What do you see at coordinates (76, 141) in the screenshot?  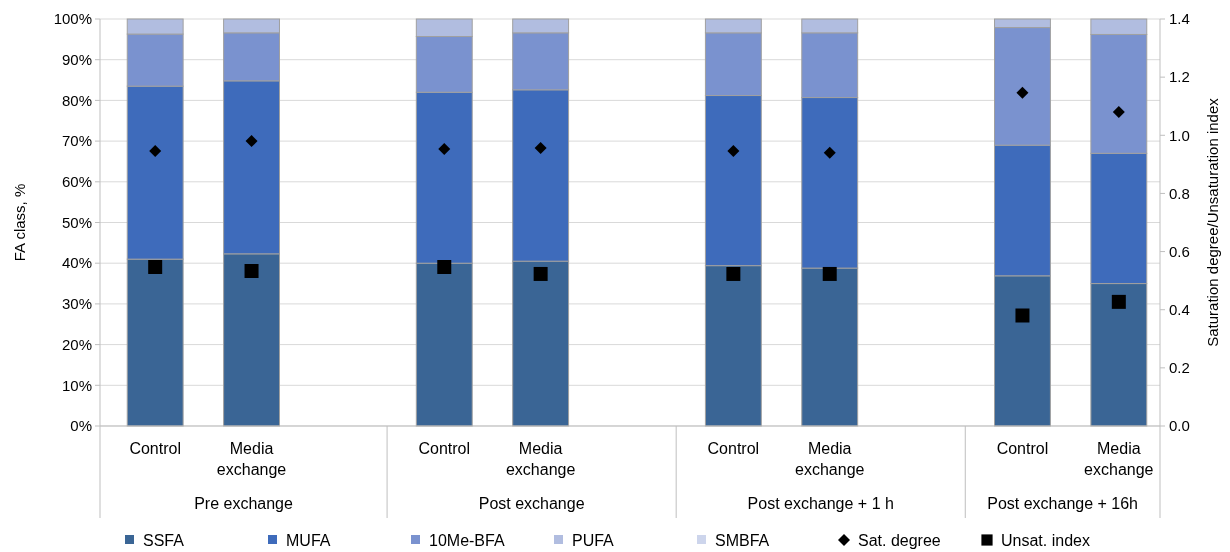 I see `y-tick-label: 70%` at bounding box center [76, 141].